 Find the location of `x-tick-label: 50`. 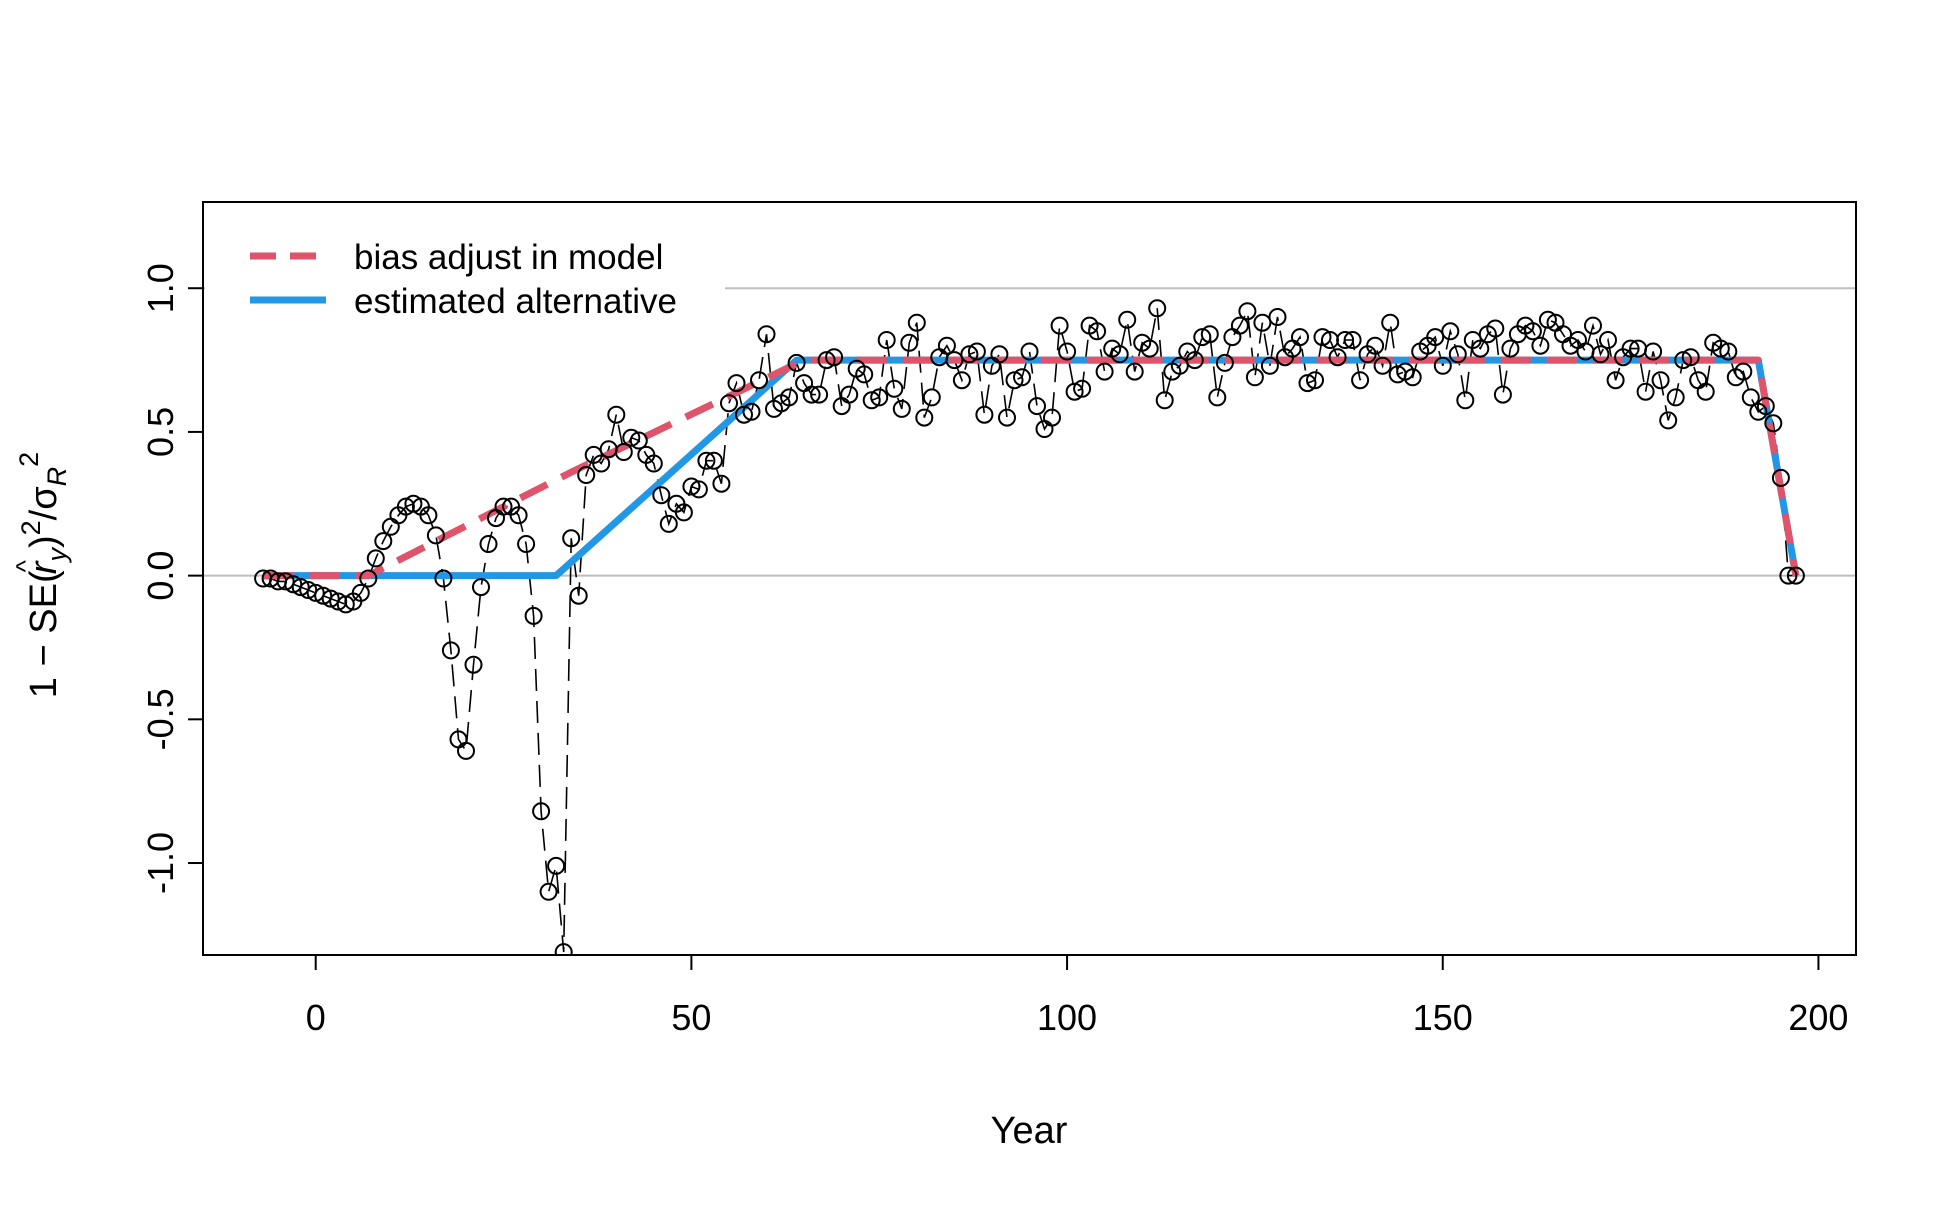

x-tick-label: 50 is located at coordinates (691, 1017).